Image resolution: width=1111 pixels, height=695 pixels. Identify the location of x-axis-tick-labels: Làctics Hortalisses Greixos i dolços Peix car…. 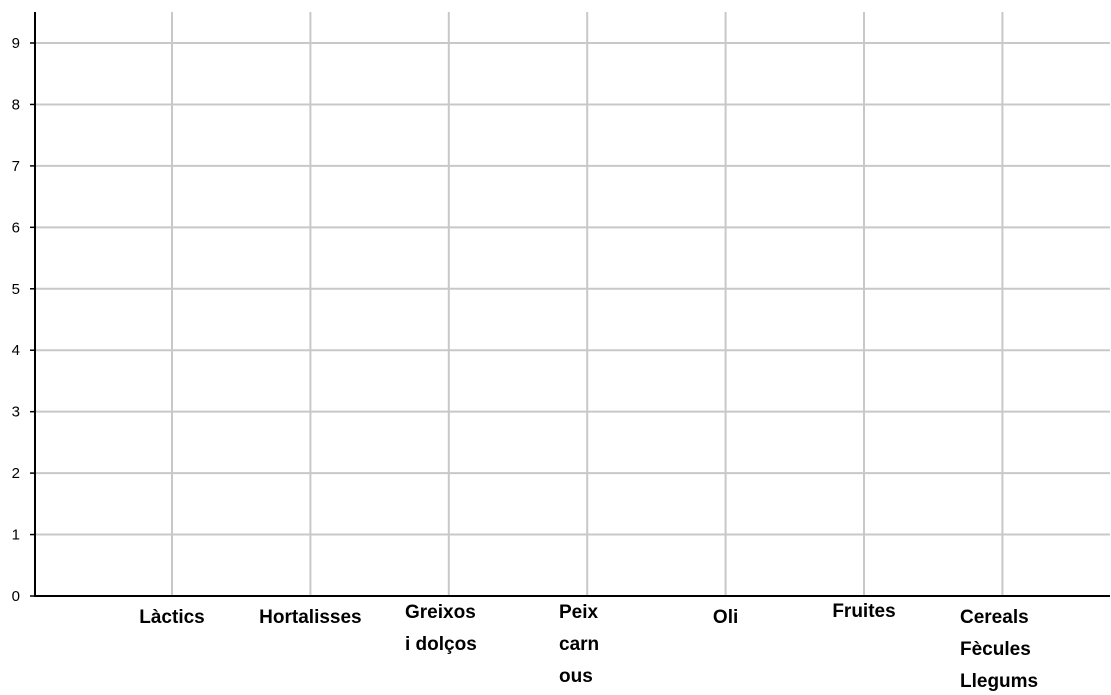
(588, 646).